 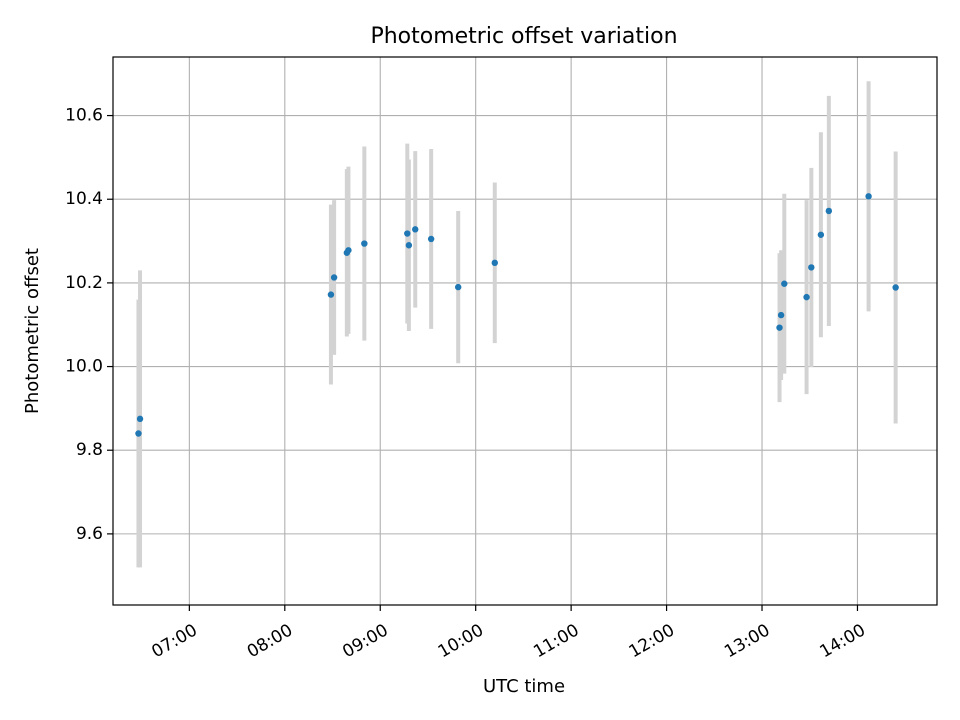 I want to click on y-tick-label: 10.0, so click(x=84, y=367).